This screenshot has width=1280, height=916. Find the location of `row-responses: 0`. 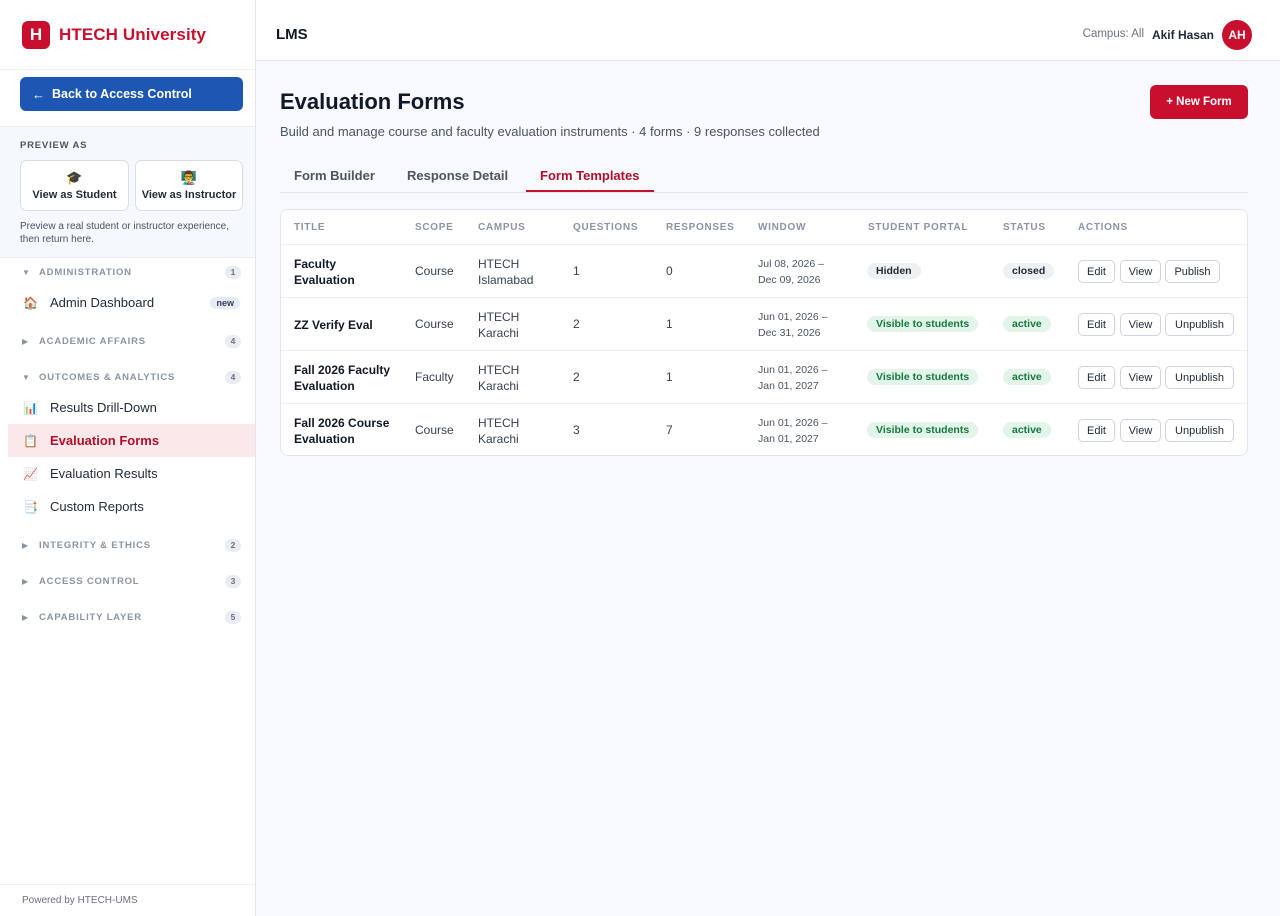

row-responses: 0 is located at coordinates (669, 271).